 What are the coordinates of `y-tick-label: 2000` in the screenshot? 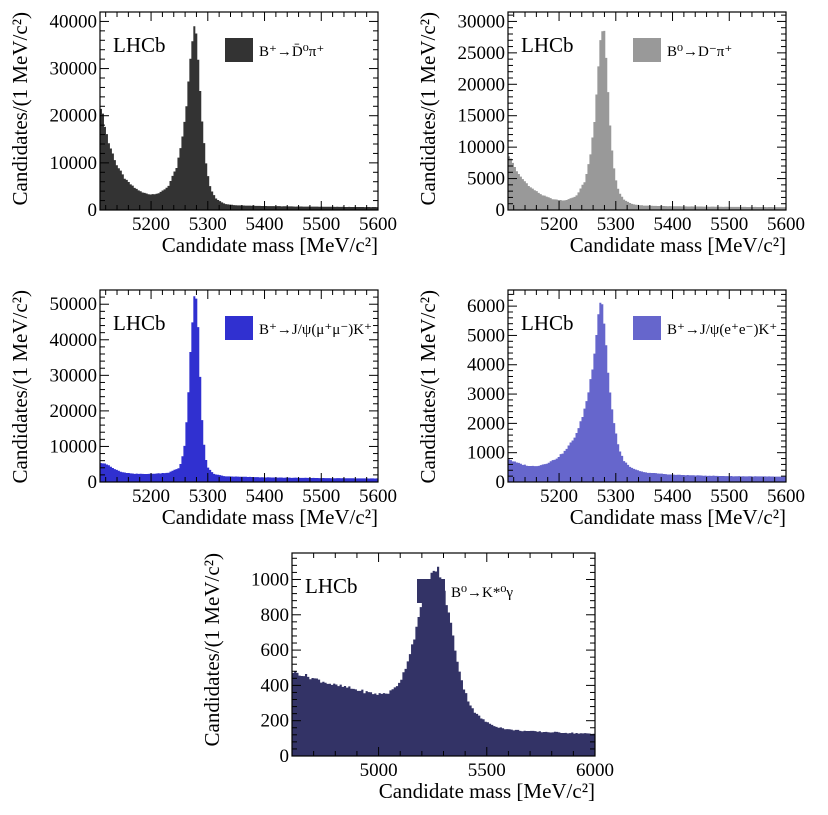 It's located at (486, 423).